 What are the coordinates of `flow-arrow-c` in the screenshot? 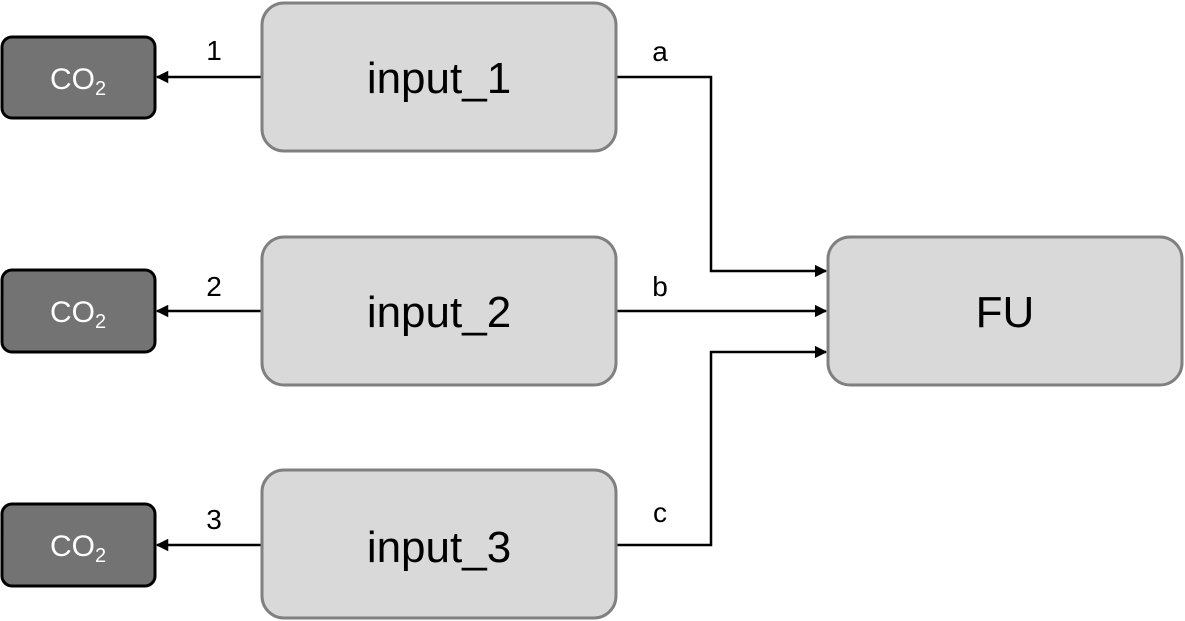 It's located at (722, 446).